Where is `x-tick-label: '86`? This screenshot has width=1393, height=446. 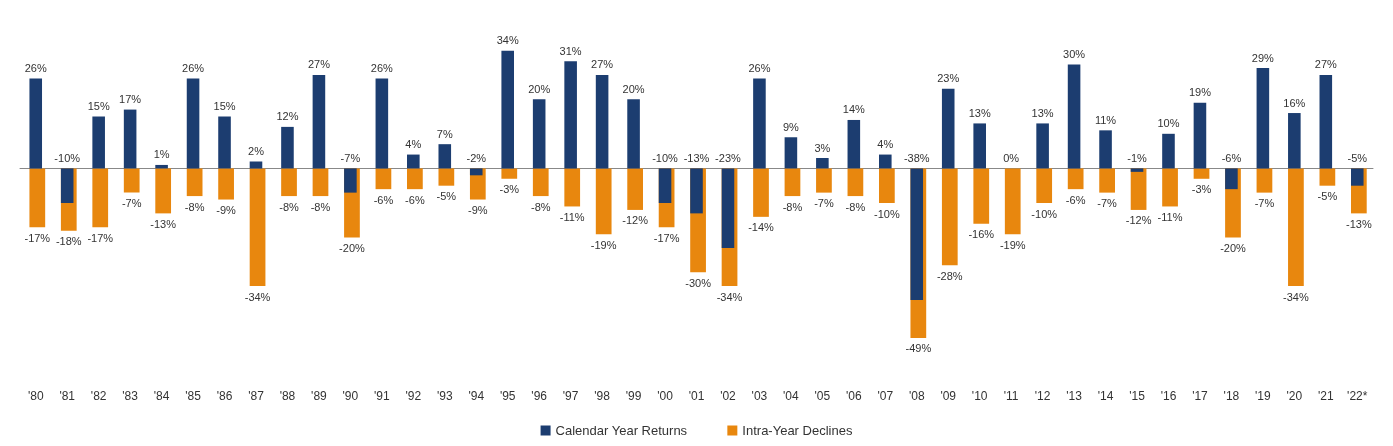 x-tick-label: '86 is located at coordinates (224, 396).